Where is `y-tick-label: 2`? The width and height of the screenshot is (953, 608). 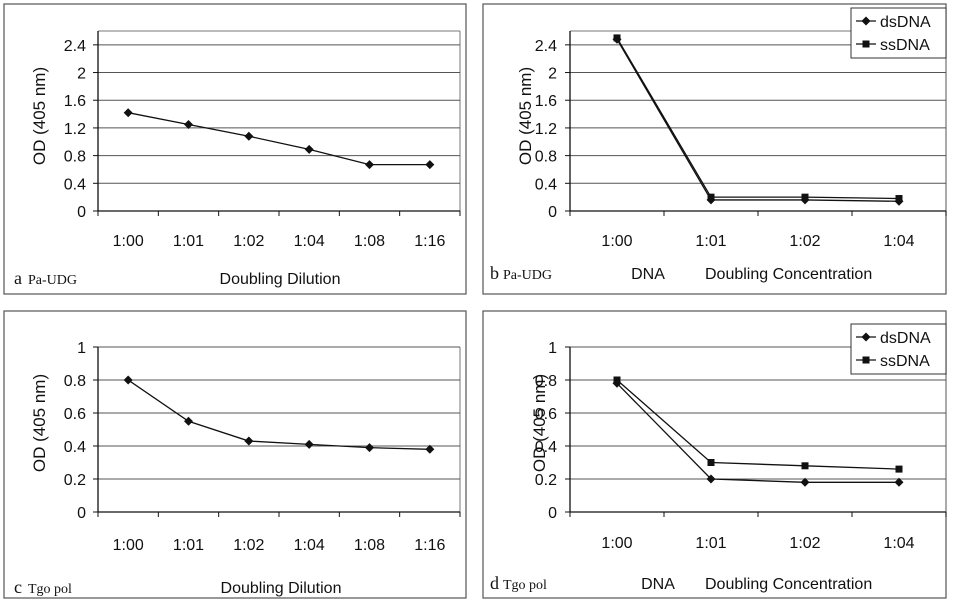 y-tick-label: 2 is located at coordinates (81, 74).